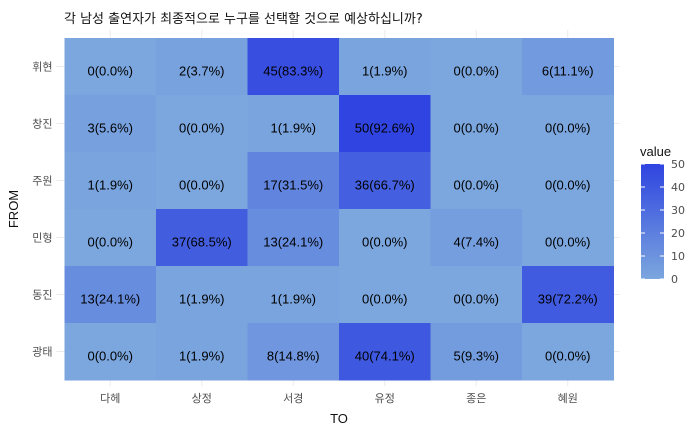 The width and height of the screenshot is (700, 432). I want to click on cell-label: 39(72.2%), so click(568, 299).